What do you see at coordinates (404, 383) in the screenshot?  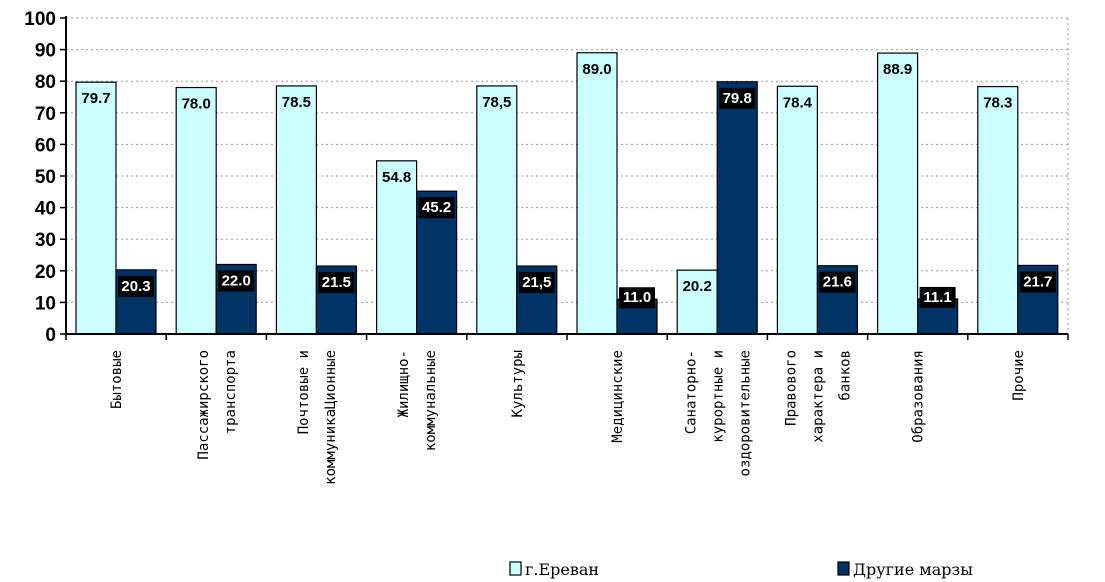 I see `x-tick-label: Жилищно-` at bounding box center [404, 383].